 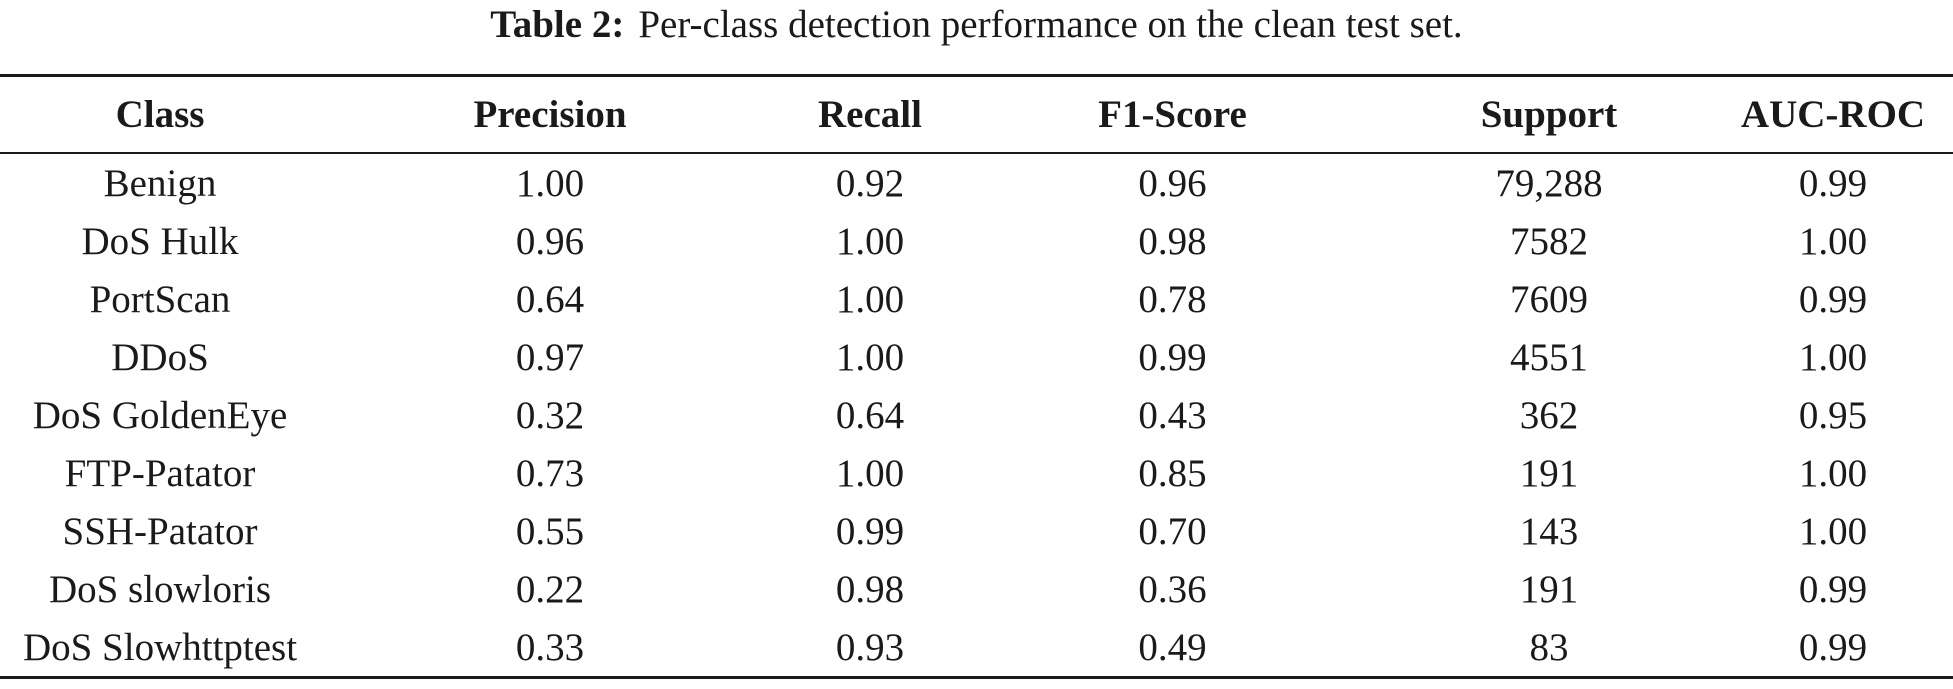 I want to click on precision-cell: 1.00, so click(x=550, y=183).